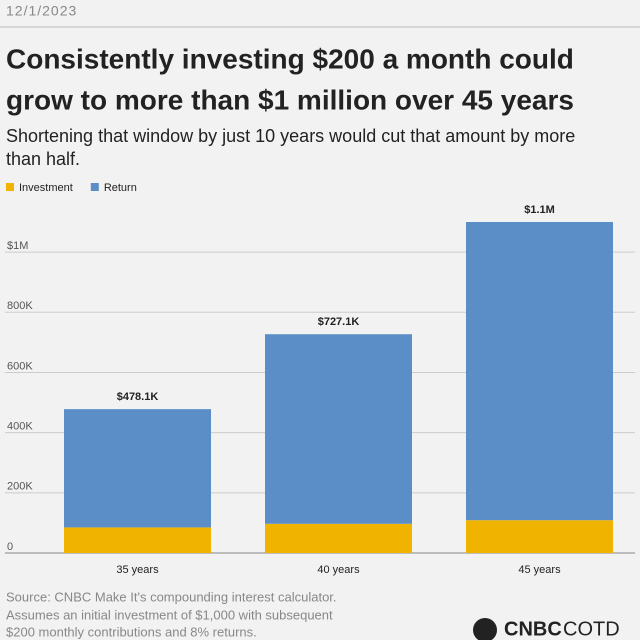  I want to click on brand: CNBC, so click(533, 629).